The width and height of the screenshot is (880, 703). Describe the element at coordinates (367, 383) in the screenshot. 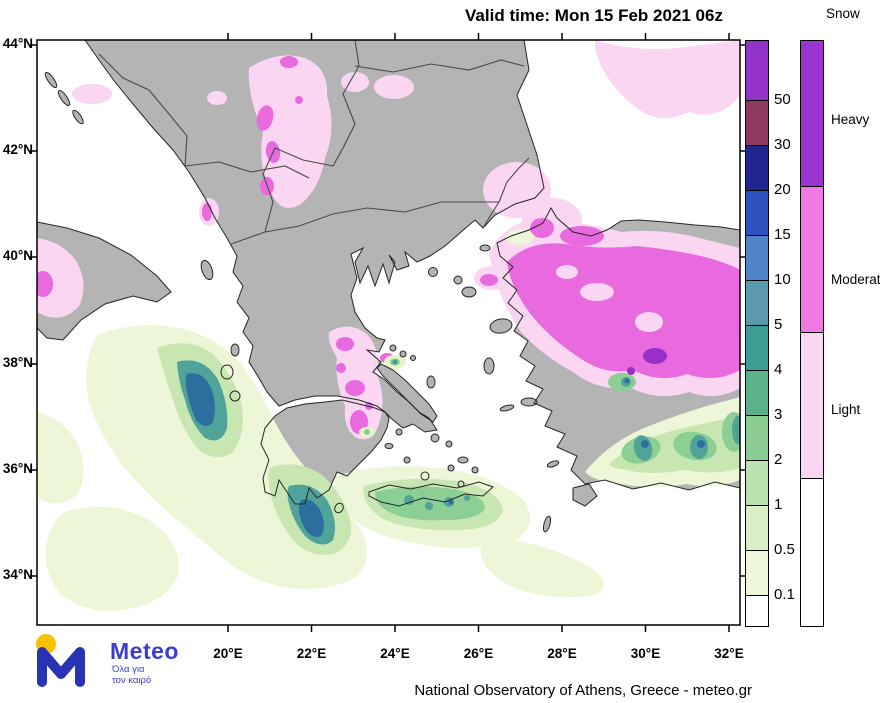

I see `snow-area-central-greece` at that location.